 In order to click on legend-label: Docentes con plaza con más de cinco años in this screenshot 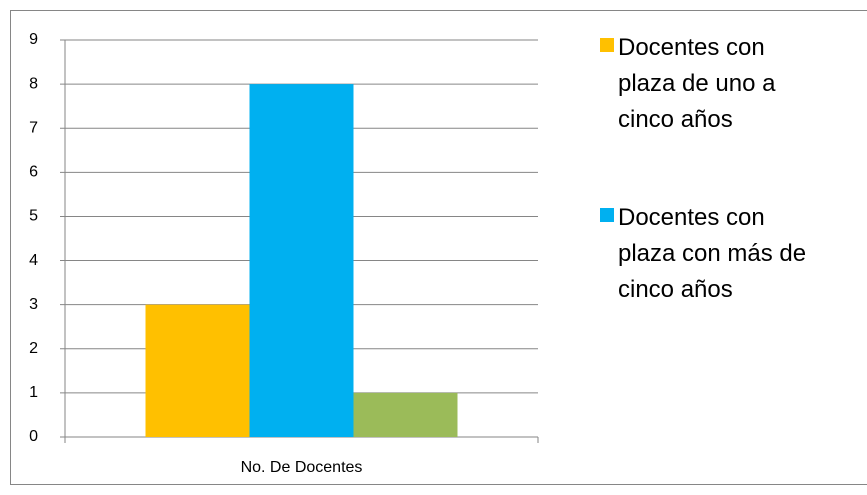, I will do `click(712, 253)`.